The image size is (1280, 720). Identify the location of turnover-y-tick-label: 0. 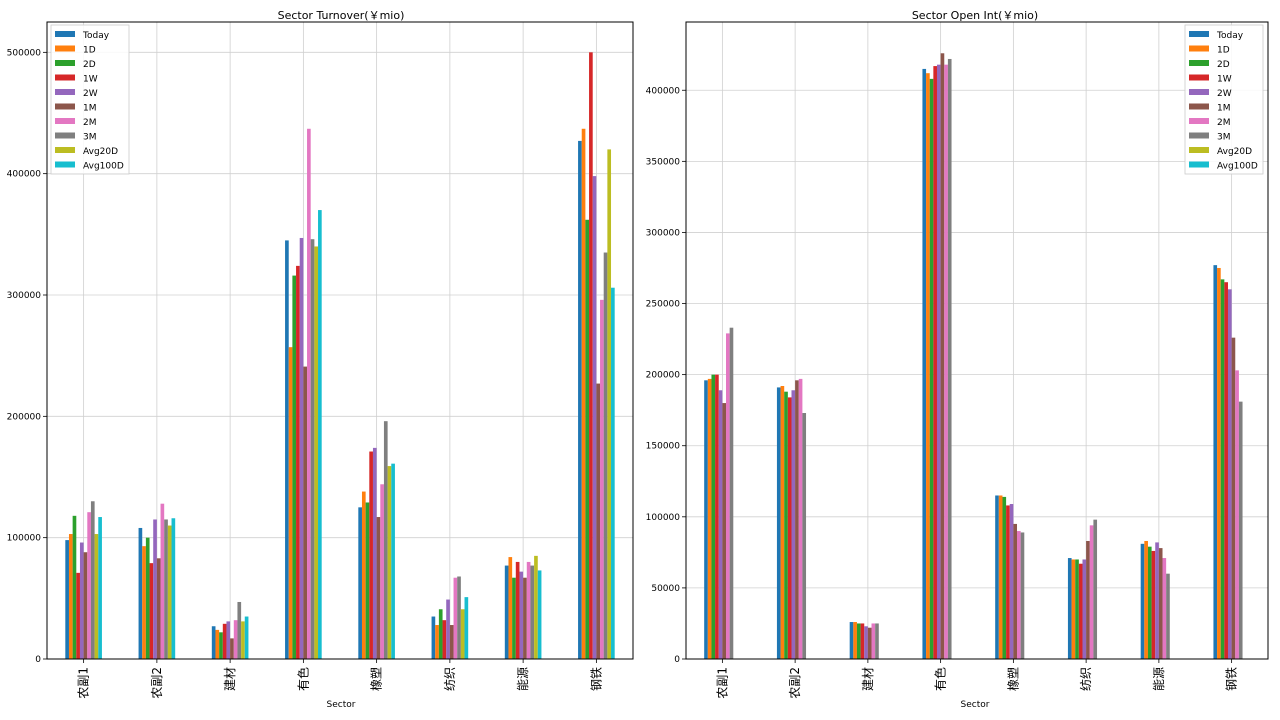
(38, 660).